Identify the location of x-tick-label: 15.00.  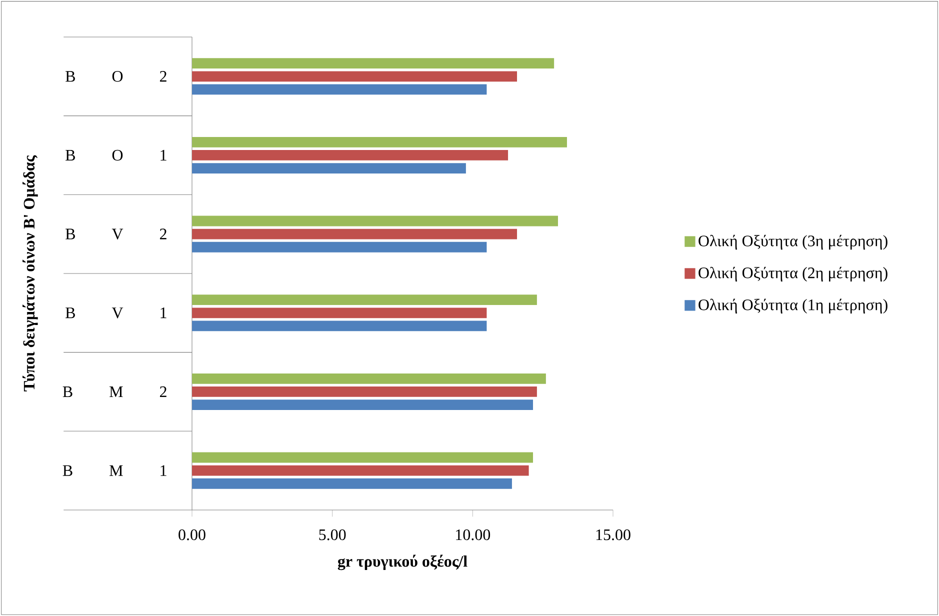
(613, 534).